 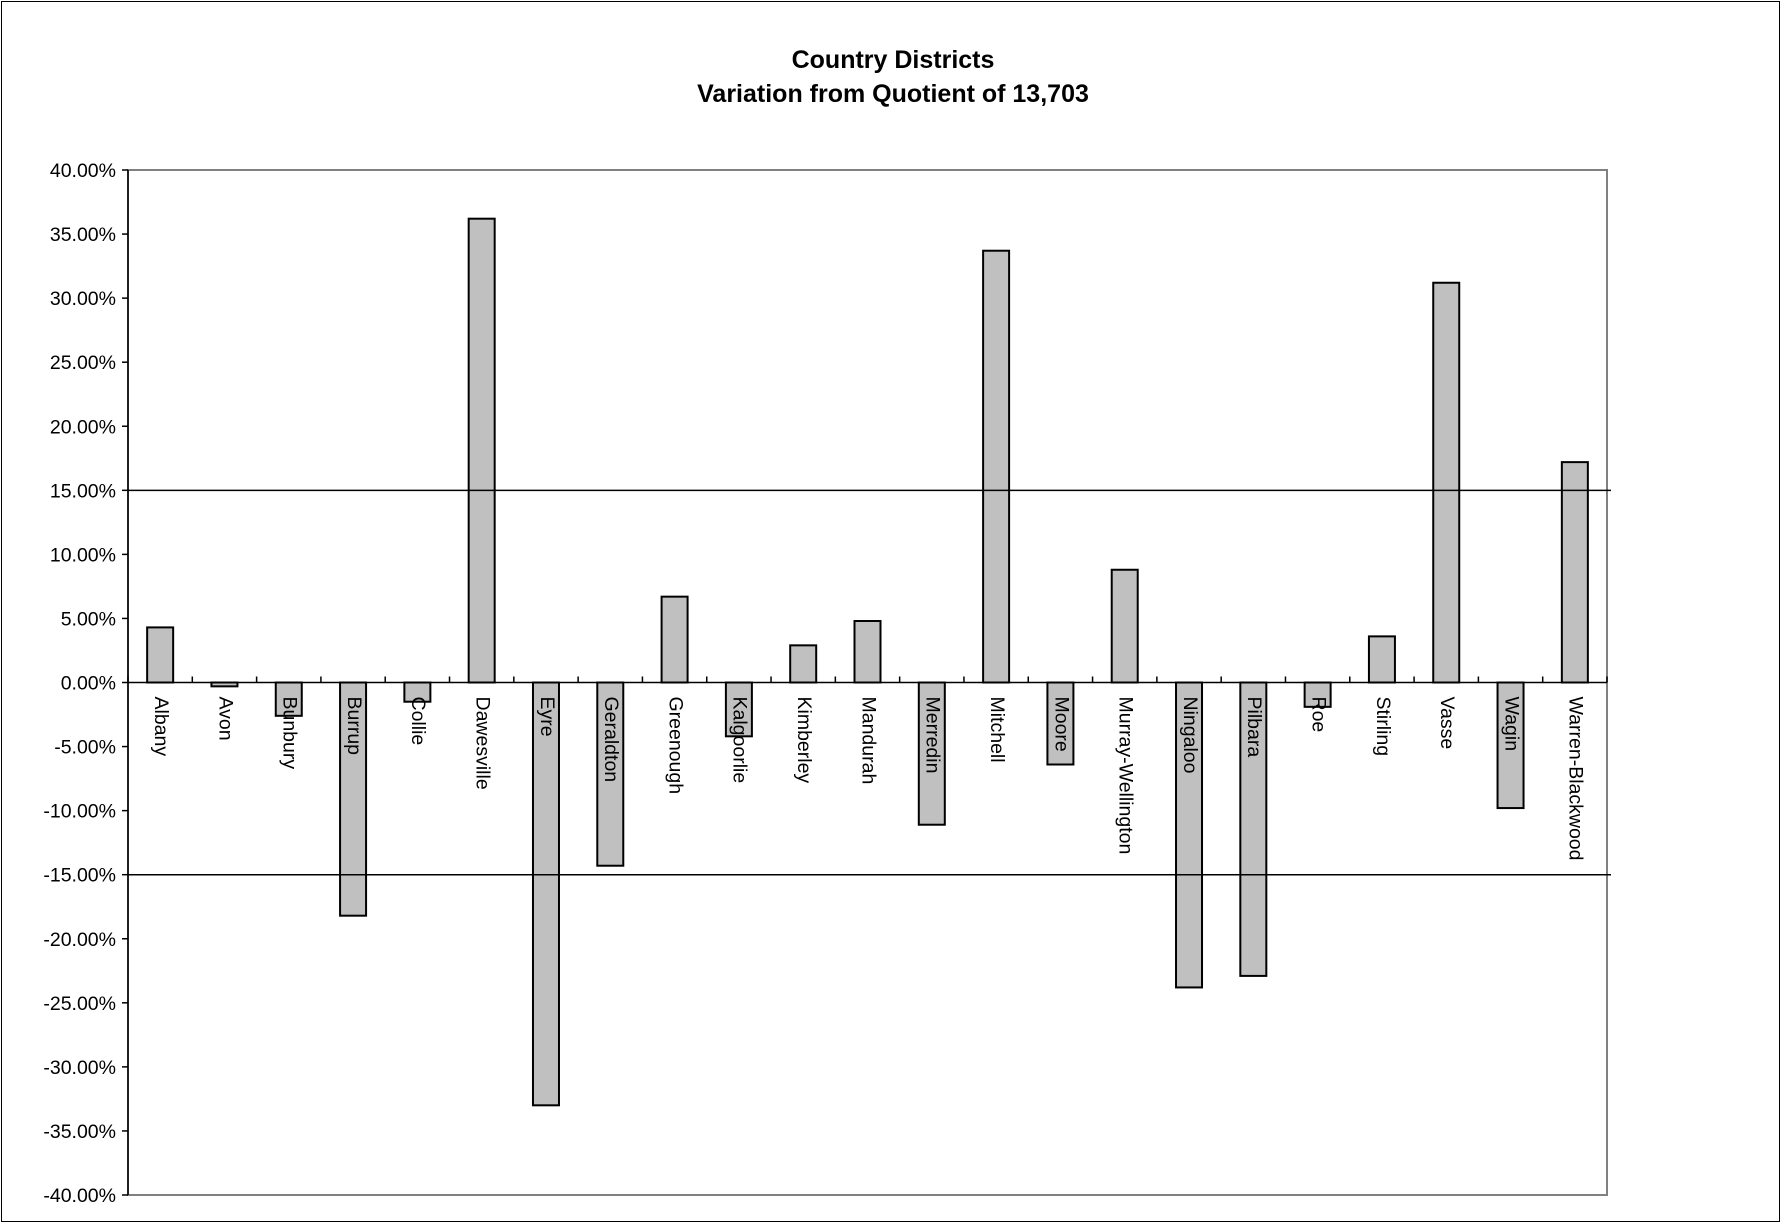 What do you see at coordinates (83, 299) in the screenshot?
I see `y-tick-label: 30.00%` at bounding box center [83, 299].